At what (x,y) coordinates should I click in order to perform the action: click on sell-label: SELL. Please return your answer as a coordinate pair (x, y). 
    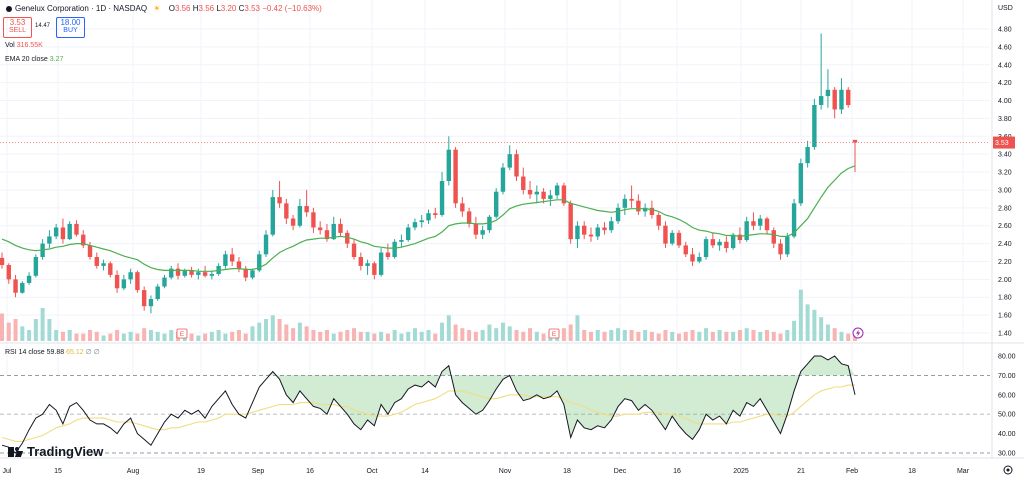
    Looking at the image, I should click on (17, 30).